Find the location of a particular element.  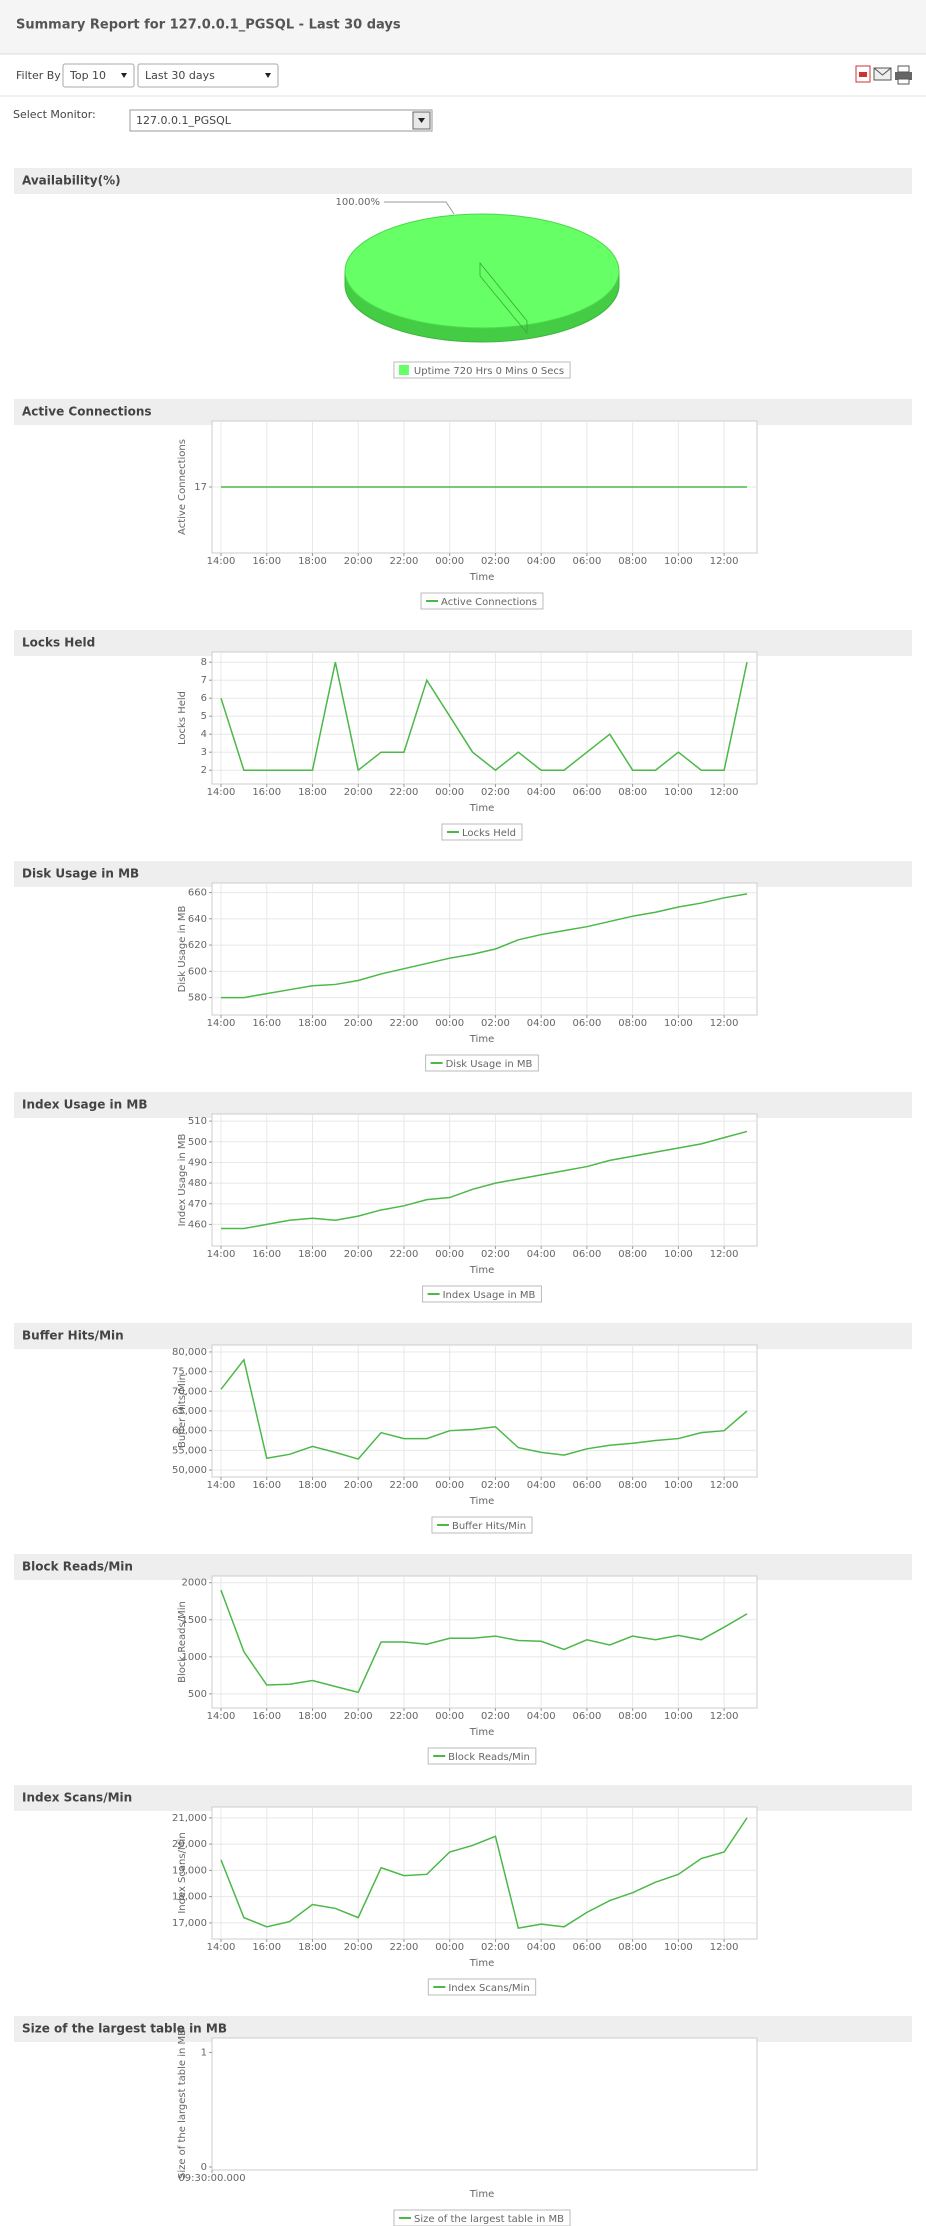

y-tick-label: 80,000 is located at coordinates (189, 1352).